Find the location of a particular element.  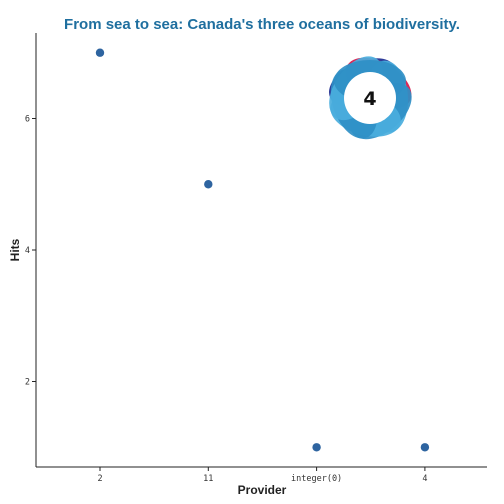

x-tick-label: 11 is located at coordinates (208, 479).